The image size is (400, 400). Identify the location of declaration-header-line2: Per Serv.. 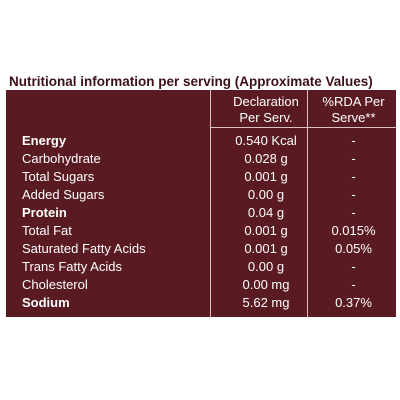
(266, 117).